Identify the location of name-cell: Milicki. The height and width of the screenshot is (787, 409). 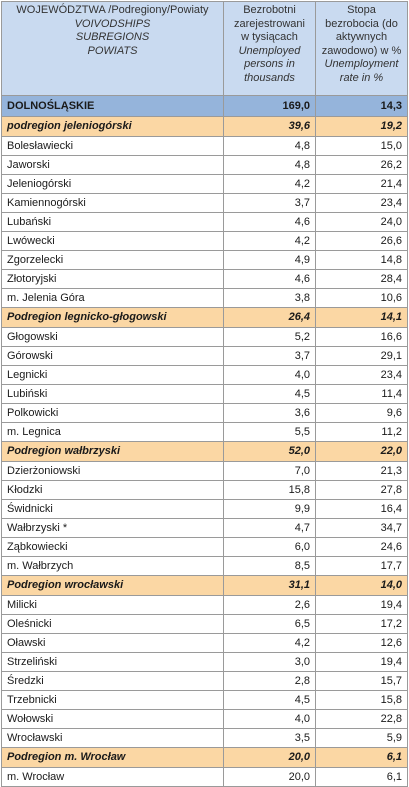
(112, 605).